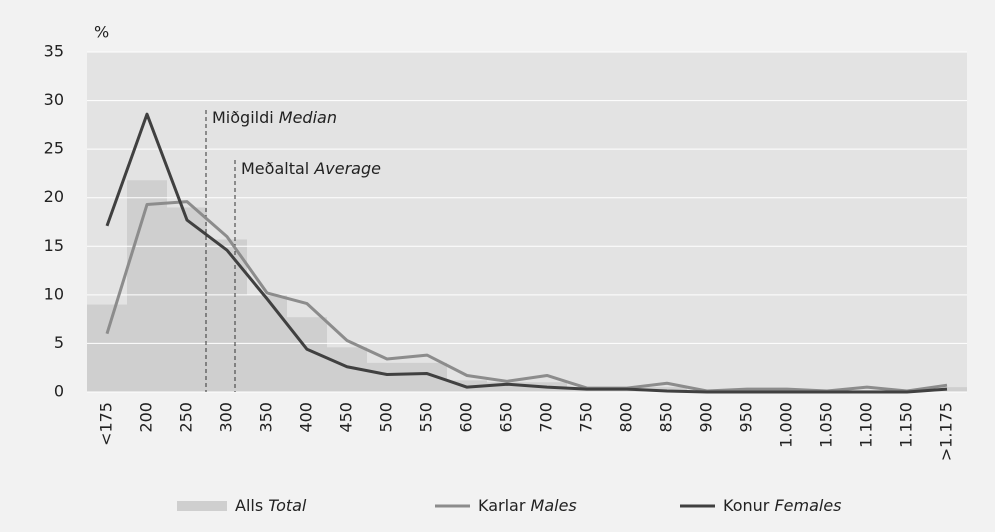 Image resolution: width=995 pixels, height=532 pixels. What do you see at coordinates (54, 148) in the screenshot?
I see `y-tick-label: 25` at bounding box center [54, 148].